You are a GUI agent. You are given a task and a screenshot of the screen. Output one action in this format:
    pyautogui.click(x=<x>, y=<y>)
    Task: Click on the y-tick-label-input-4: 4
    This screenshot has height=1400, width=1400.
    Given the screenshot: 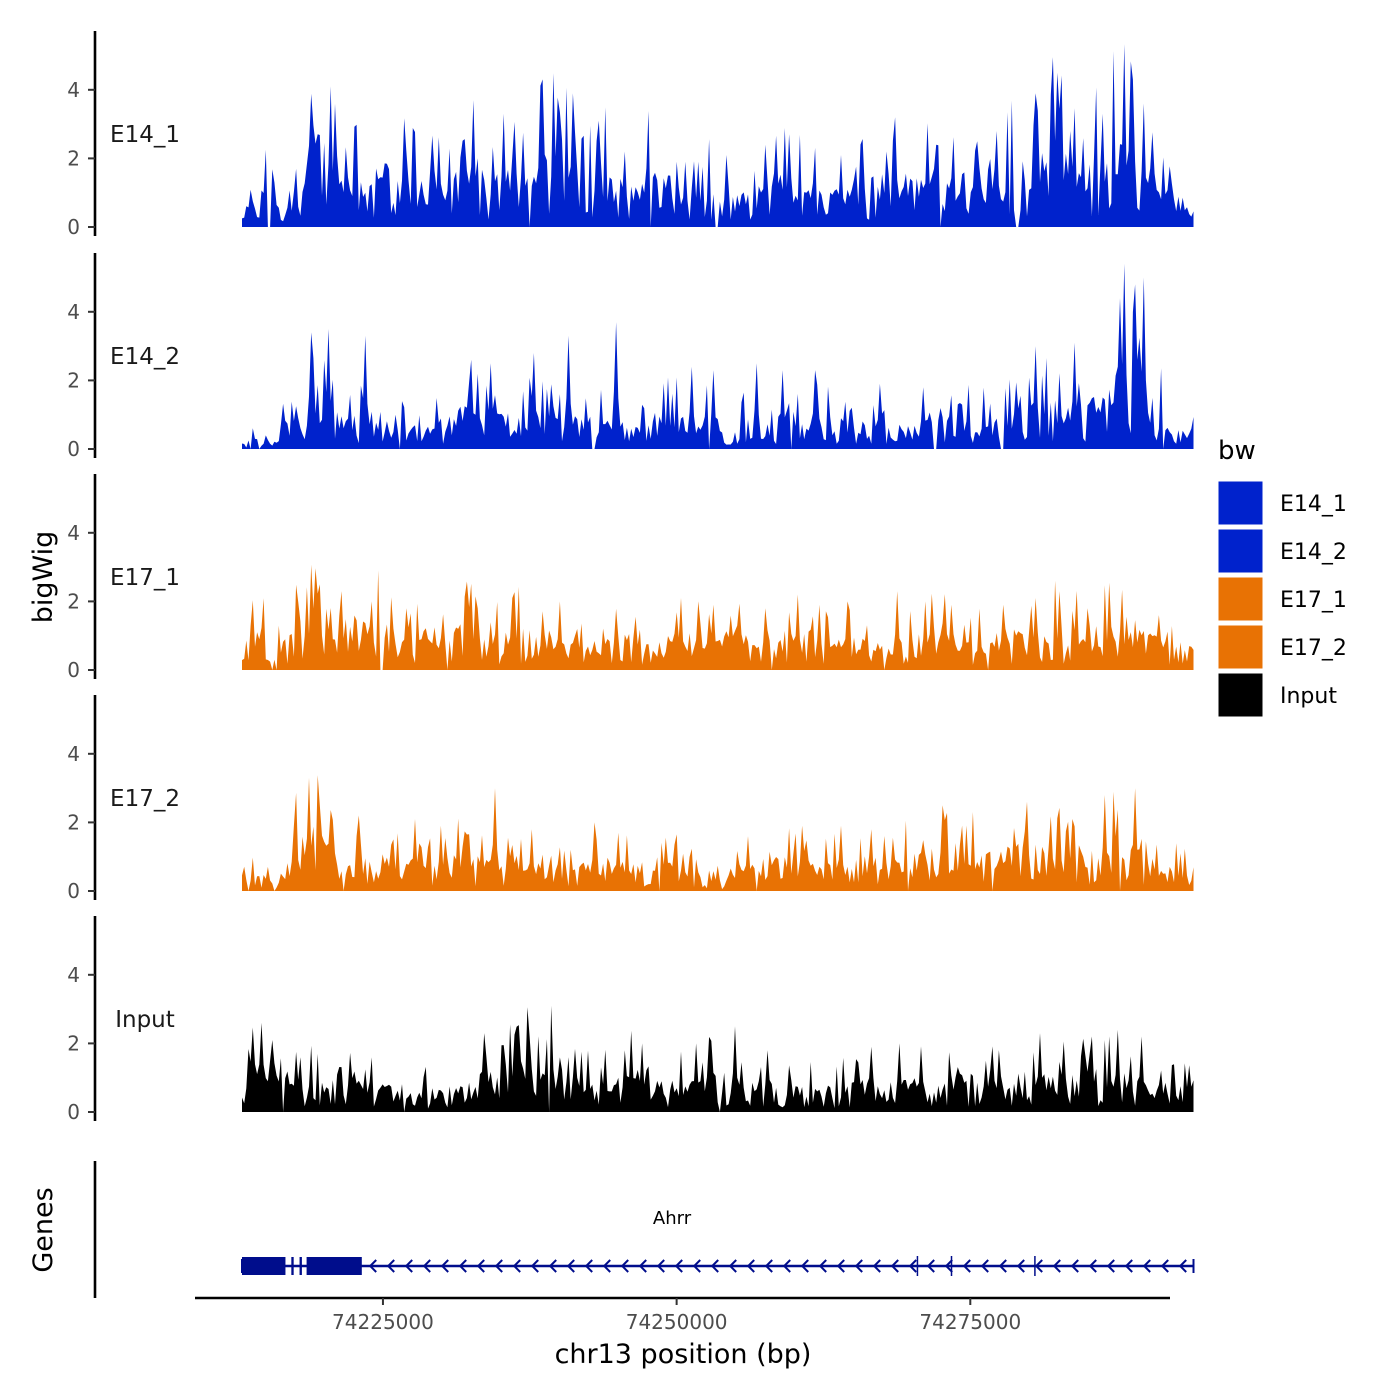 What is the action you would take?
    pyautogui.click(x=73, y=975)
    